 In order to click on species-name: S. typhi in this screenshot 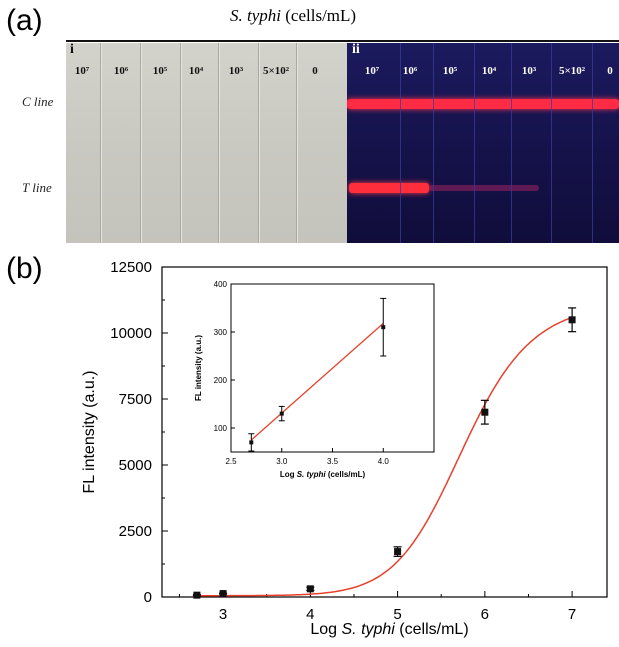, I will do `click(255, 15)`.